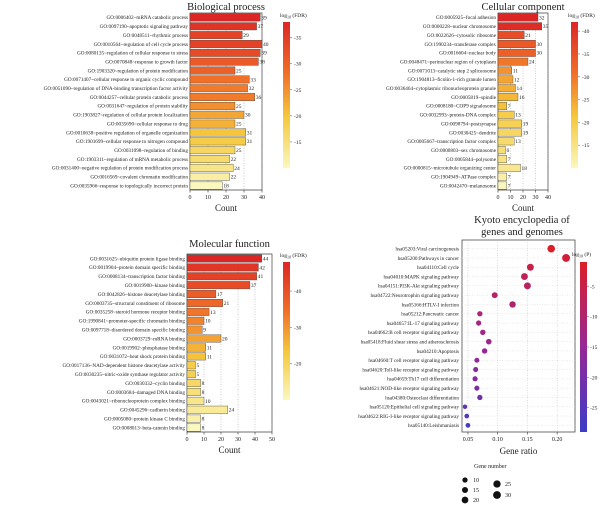 Image resolution: width=600 pixels, height=505 pixels. What do you see at coordinates (520, 89) in the screenshot?
I see `bar-value-label: 14` at bounding box center [520, 89].